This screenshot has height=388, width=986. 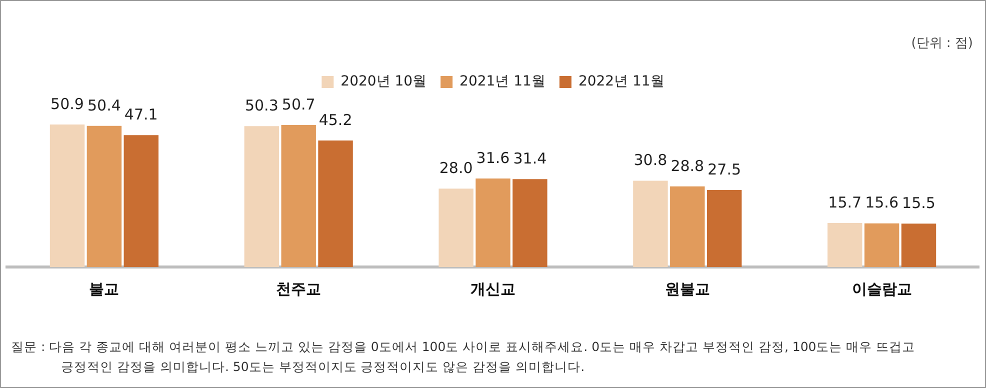 What do you see at coordinates (621, 82) in the screenshot?
I see `legend-label: 2022년 11월` at bounding box center [621, 82].